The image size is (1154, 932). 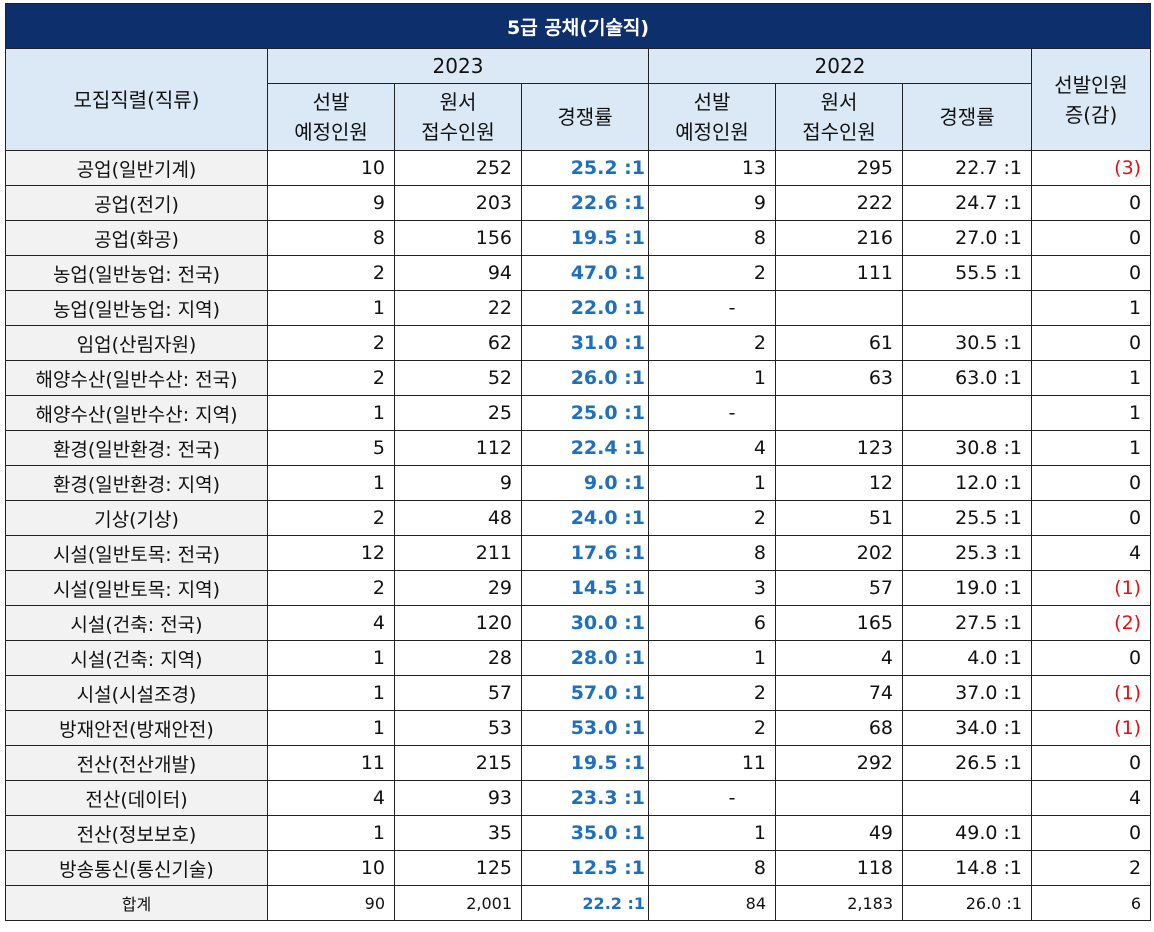 What do you see at coordinates (136, 413) in the screenshot?
I see `row-category: 해양수산(일반수산: 지역)` at bounding box center [136, 413].